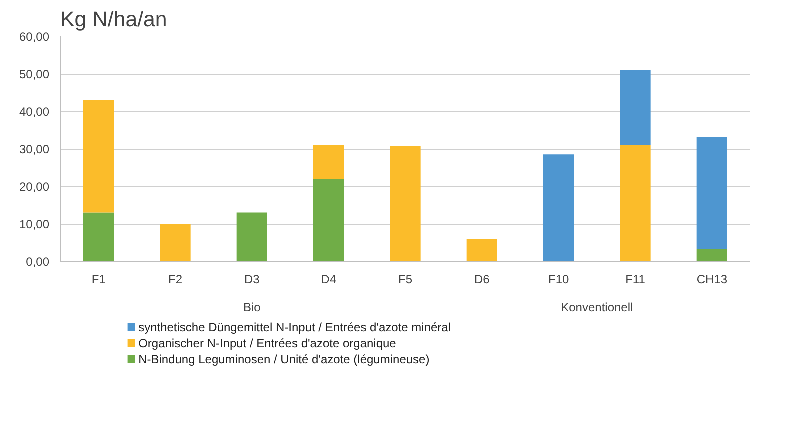 This screenshot has width=808, height=445. Describe the element at coordinates (114, 20) in the screenshot. I see `y-axis-title: Kg N/ha/an` at that location.